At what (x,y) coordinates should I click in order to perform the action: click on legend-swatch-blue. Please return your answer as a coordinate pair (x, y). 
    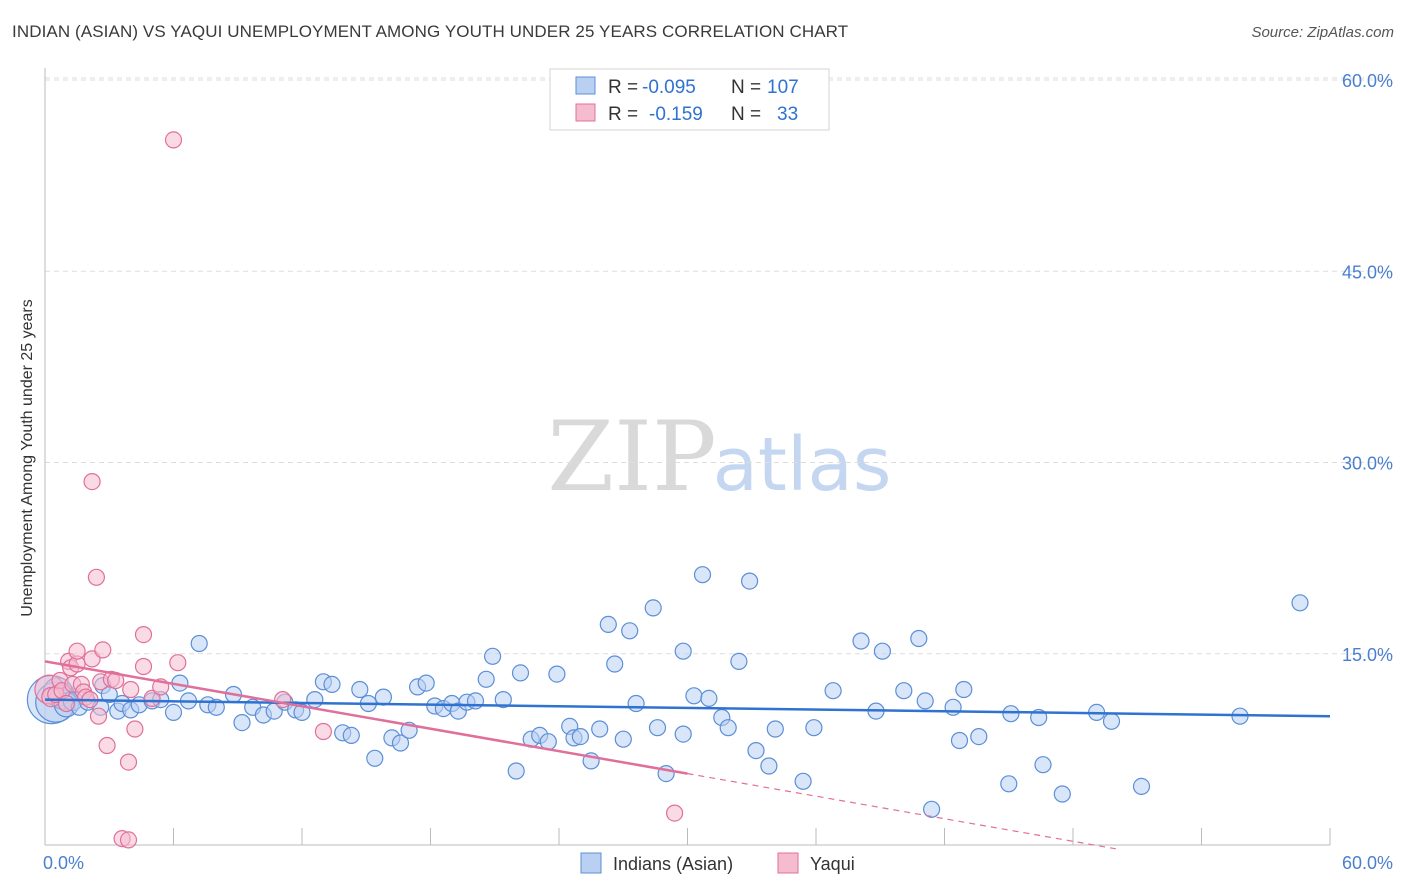
    Looking at the image, I should click on (585, 85).